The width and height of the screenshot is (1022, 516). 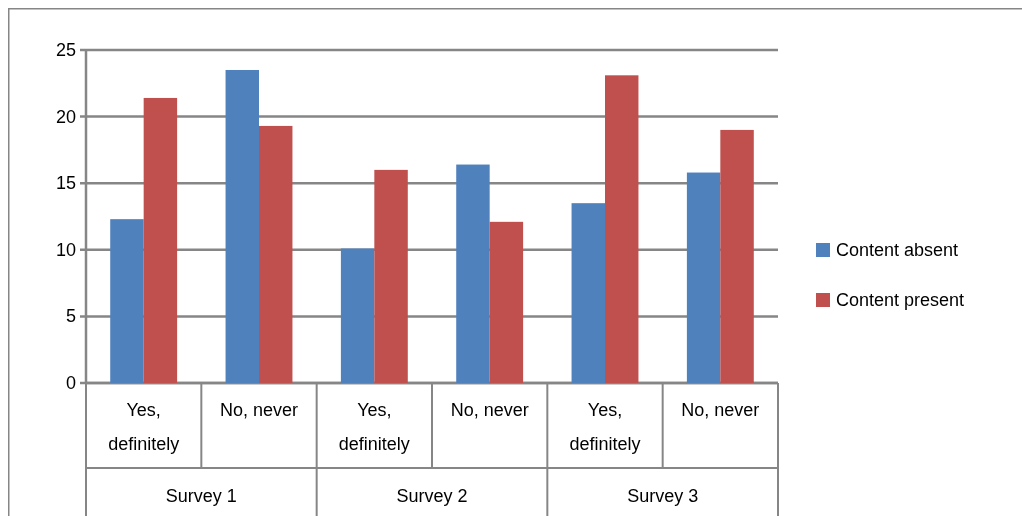 What do you see at coordinates (432, 496) in the screenshot?
I see `text: Survey 2` at bounding box center [432, 496].